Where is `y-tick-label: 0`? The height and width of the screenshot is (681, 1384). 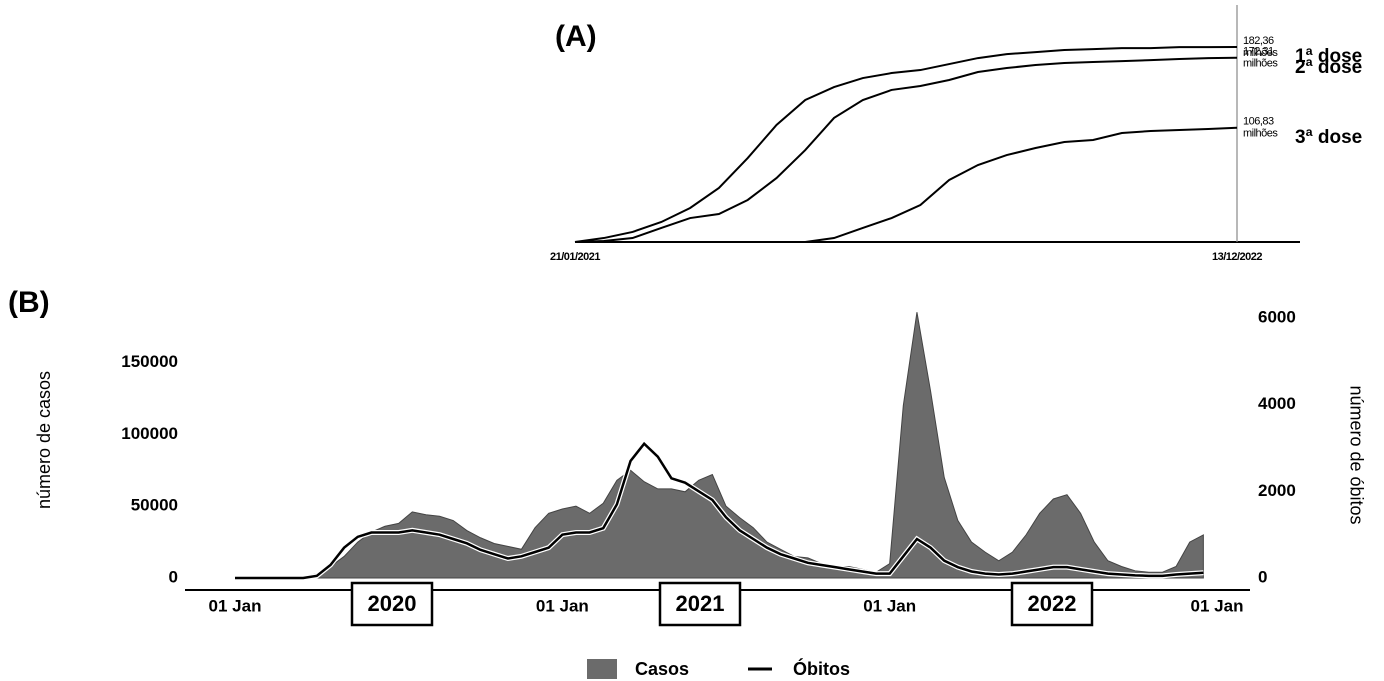
y-tick-label: 0 is located at coordinates (173, 576).